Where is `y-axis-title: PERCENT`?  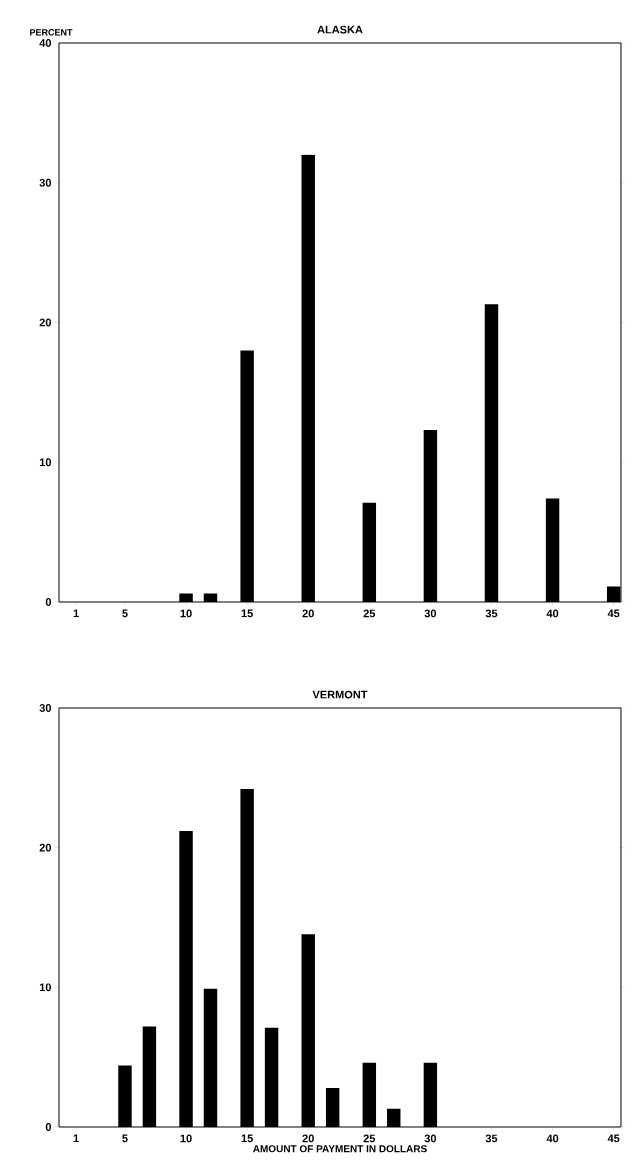 y-axis-title: PERCENT is located at coordinates (51, 32).